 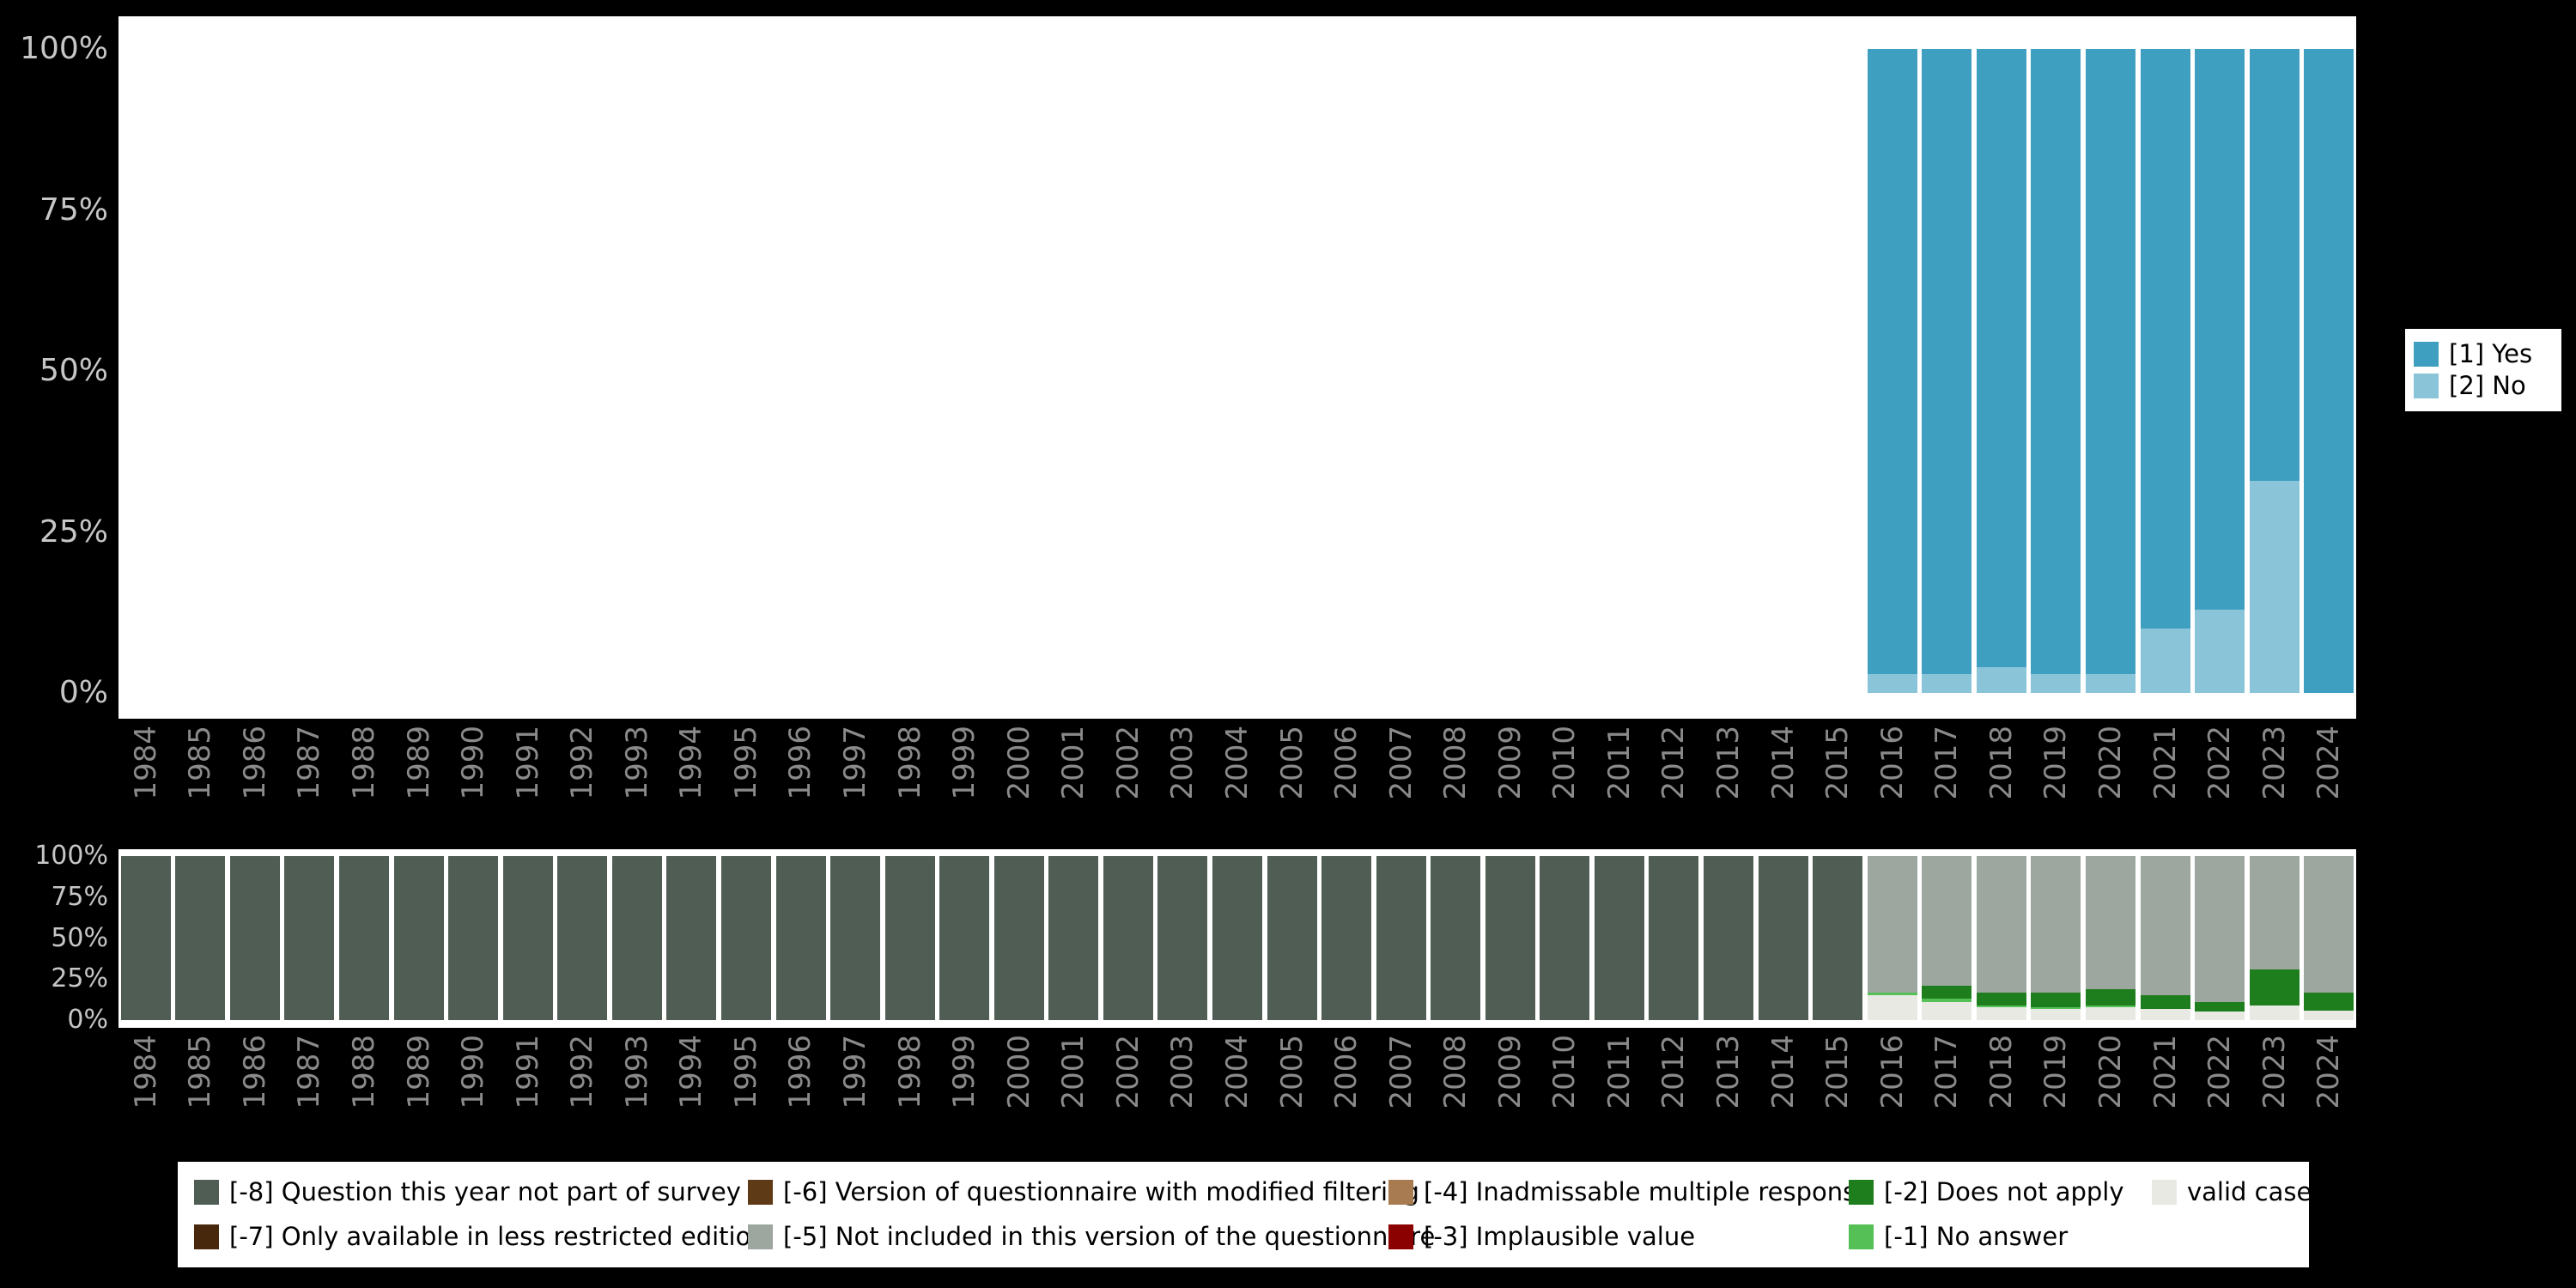 What do you see at coordinates (1674, 763) in the screenshot?
I see `x-tick-label: 2012` at bounding box center [1674, 763].